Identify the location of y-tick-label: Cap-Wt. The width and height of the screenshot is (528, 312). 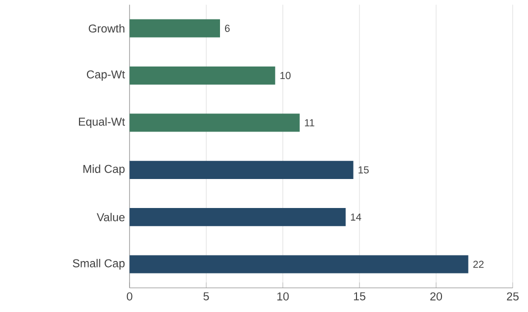
(105, 75).